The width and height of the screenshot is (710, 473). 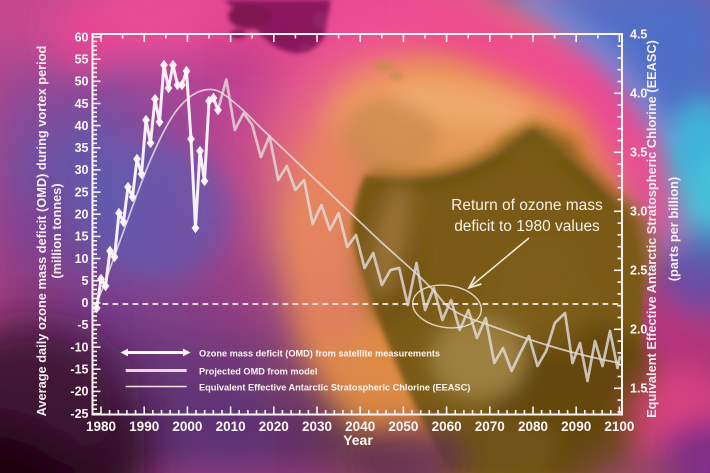 What do you see at coordinates (231, 426) in the screenshot?
I see `svg-text: 2010` at bounding box center [231, 426].